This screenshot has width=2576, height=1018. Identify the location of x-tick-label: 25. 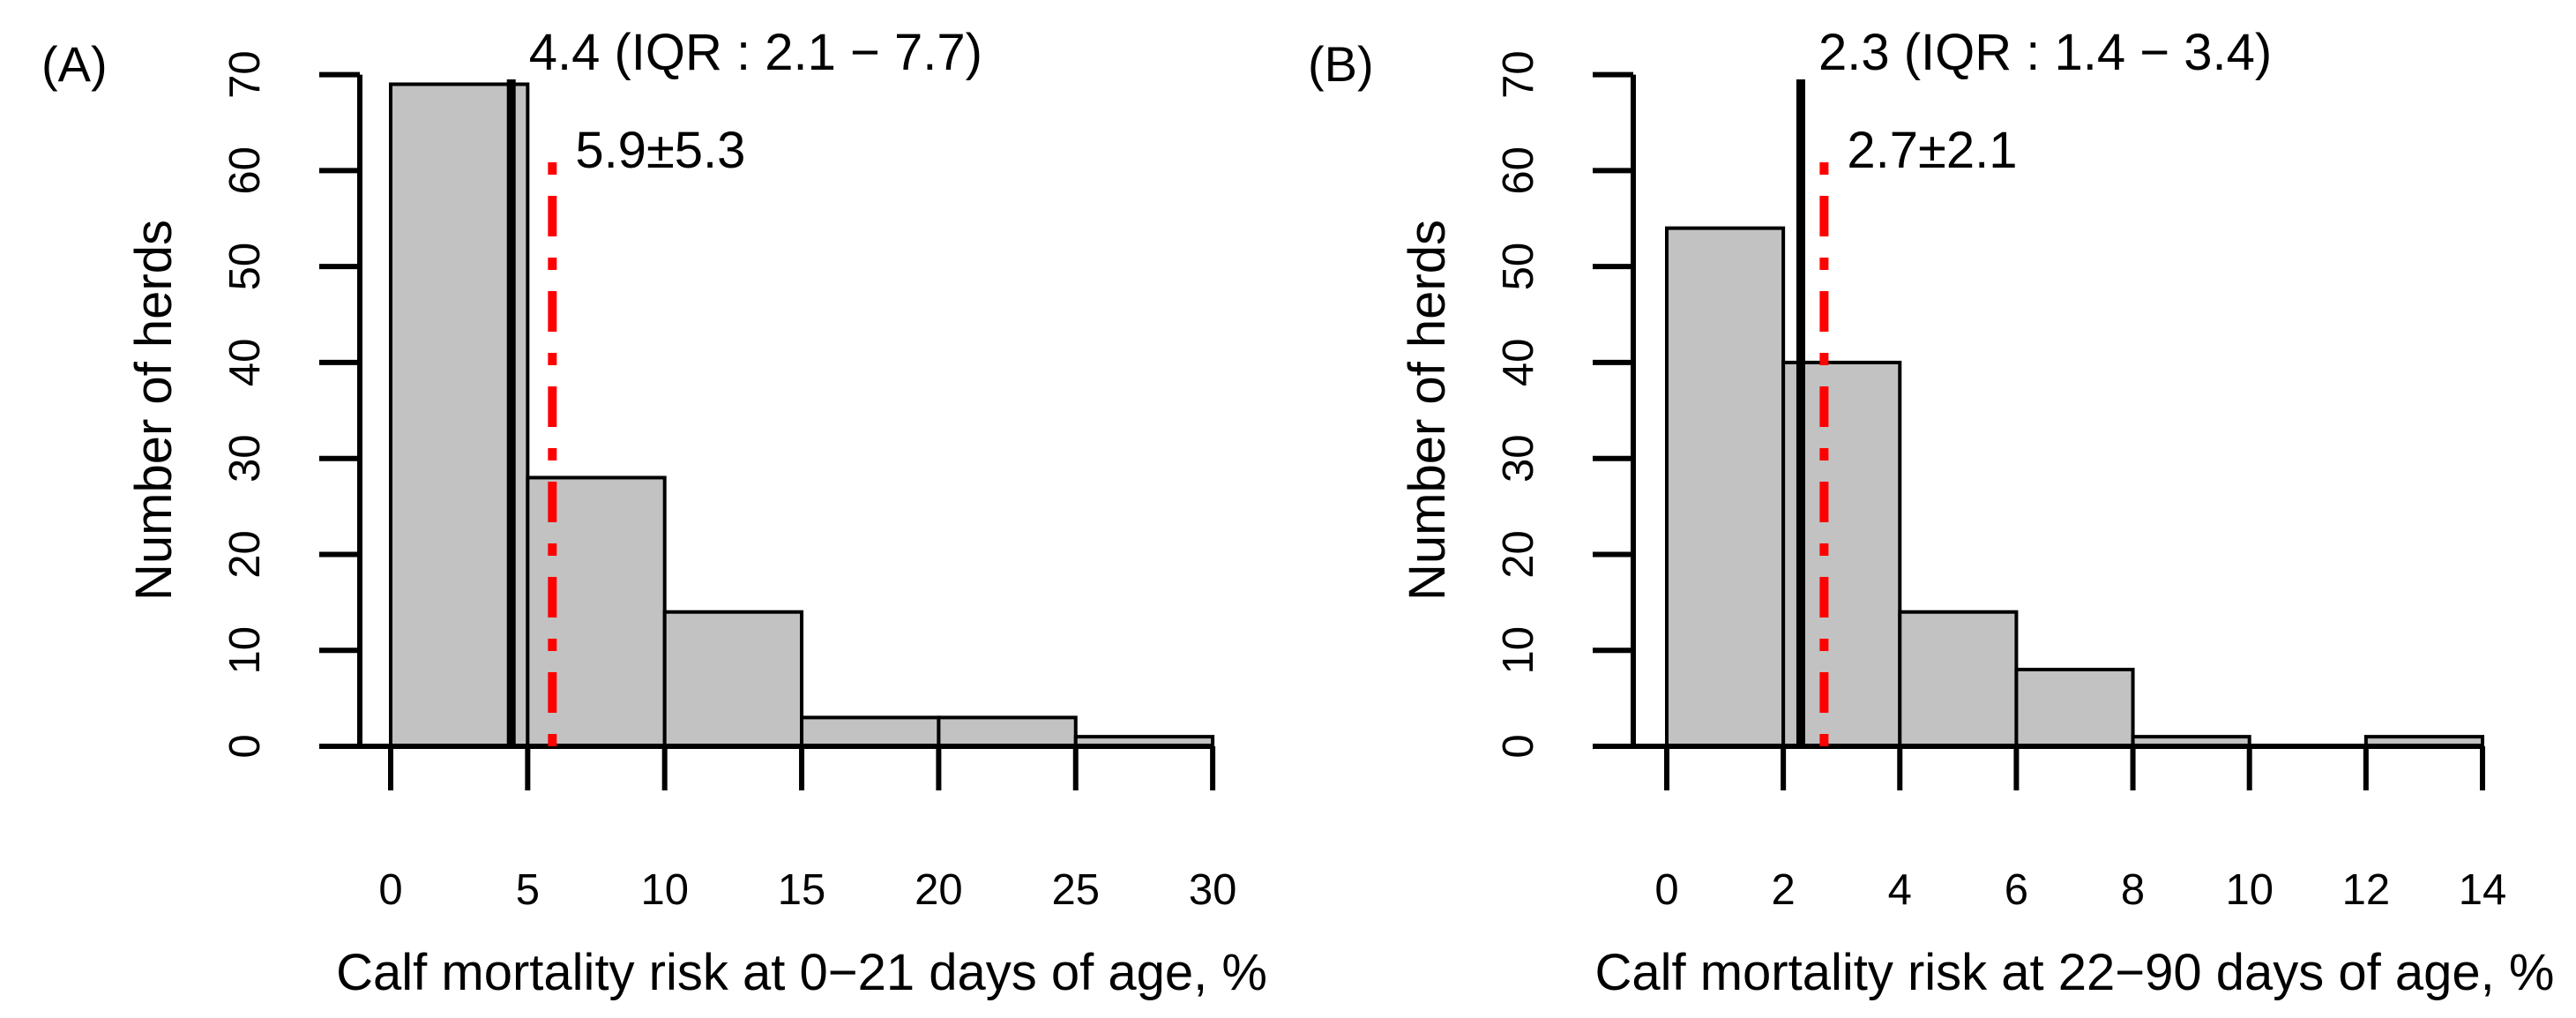
(1075, 890).